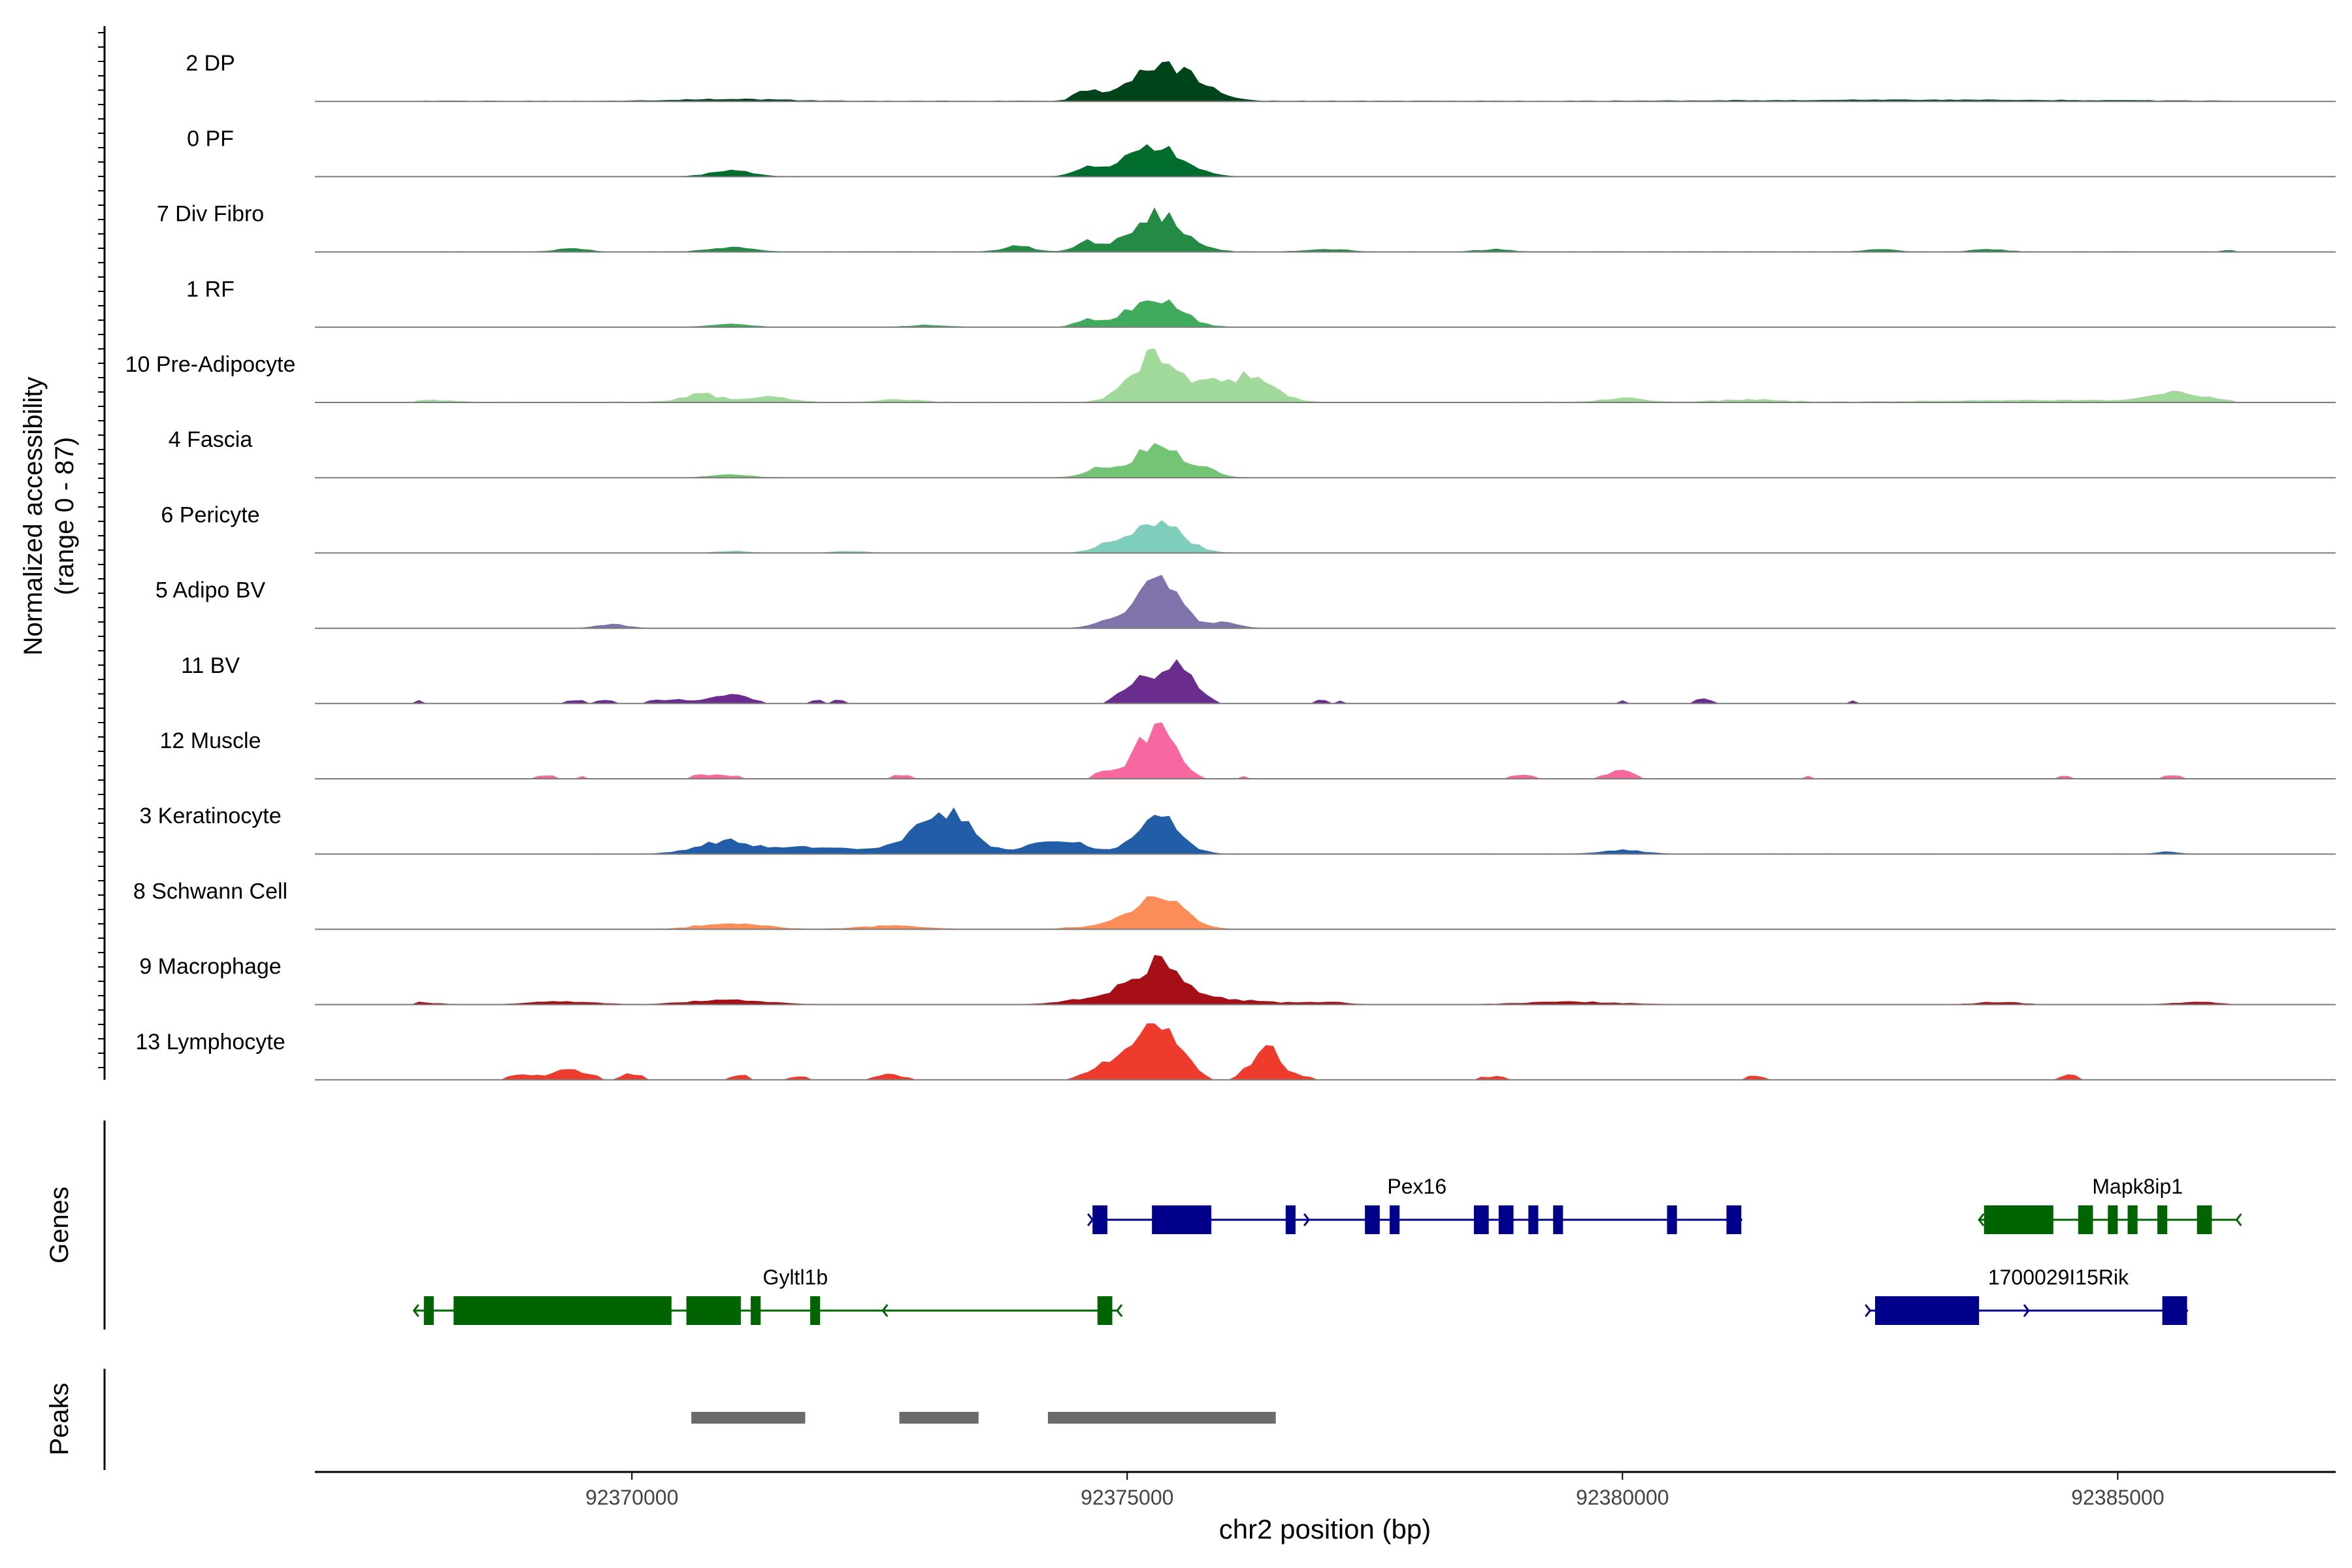 This screenshot has height=1568, width=2352. What do you see at coordinates (2137, 1186) in the screenshot?
I see `gene-label: Mapk8ip1` at bounding box center [2137, 1186].